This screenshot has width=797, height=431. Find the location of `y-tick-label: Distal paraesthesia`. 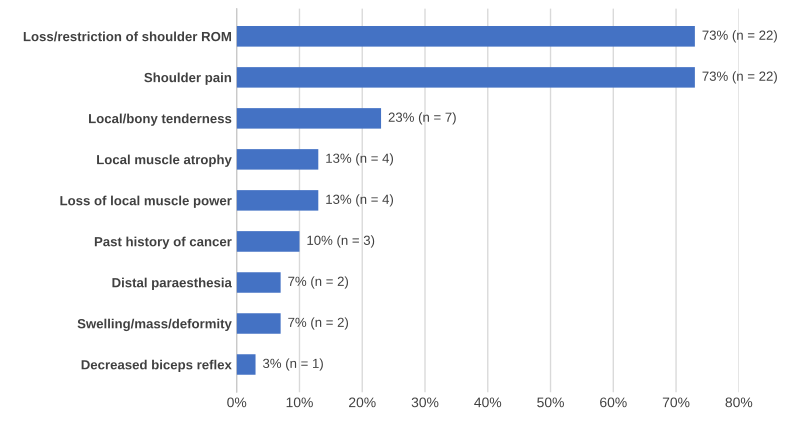

y-tick-label: Distal paraesthesia is located at coordinates (172, 284).